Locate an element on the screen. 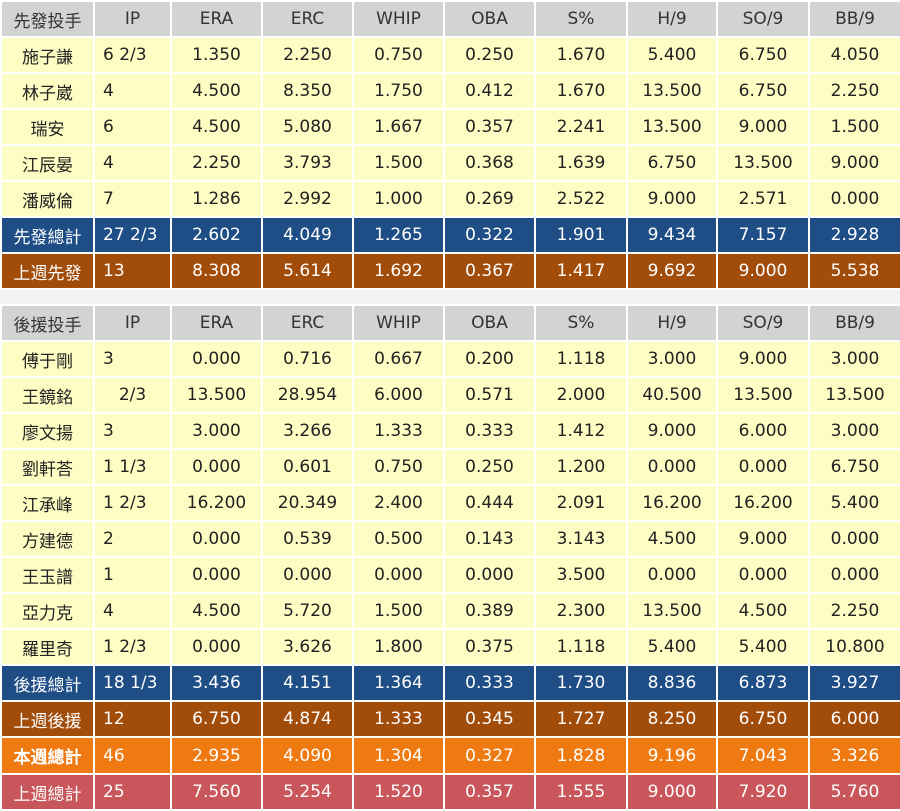  cell-so9: 7.157 is located at coordinates (763, 235).